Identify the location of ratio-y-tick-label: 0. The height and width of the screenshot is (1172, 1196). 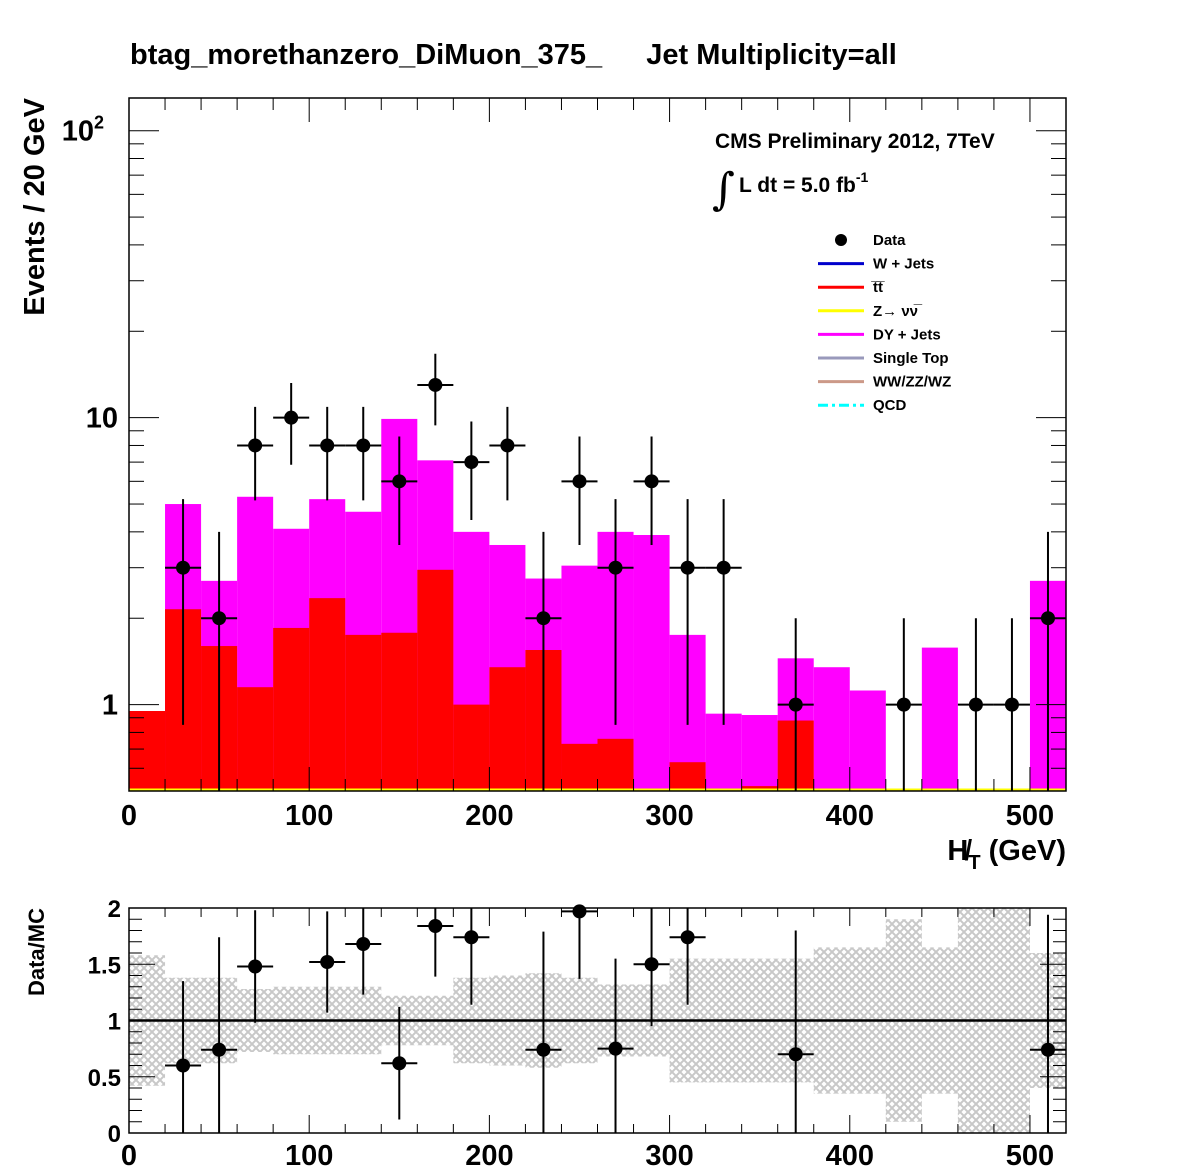
(114, 1134).